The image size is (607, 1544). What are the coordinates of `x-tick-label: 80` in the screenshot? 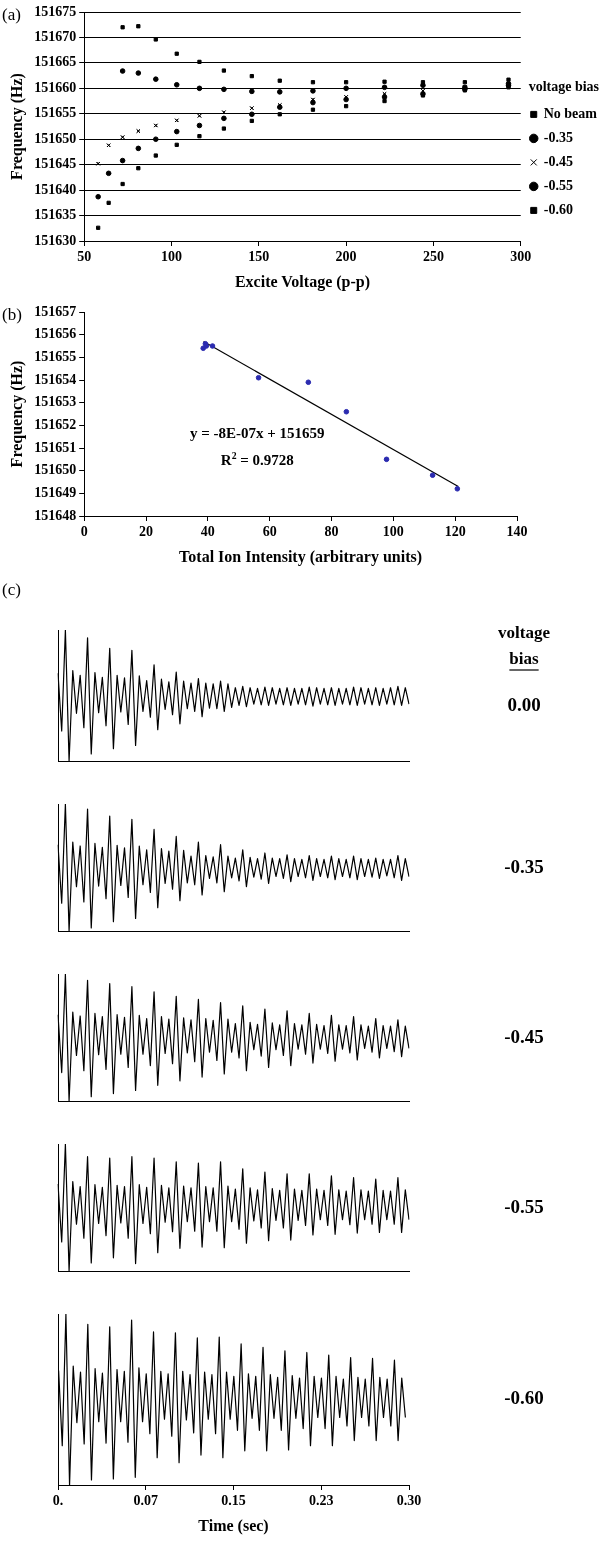 It's located at (331, 532).